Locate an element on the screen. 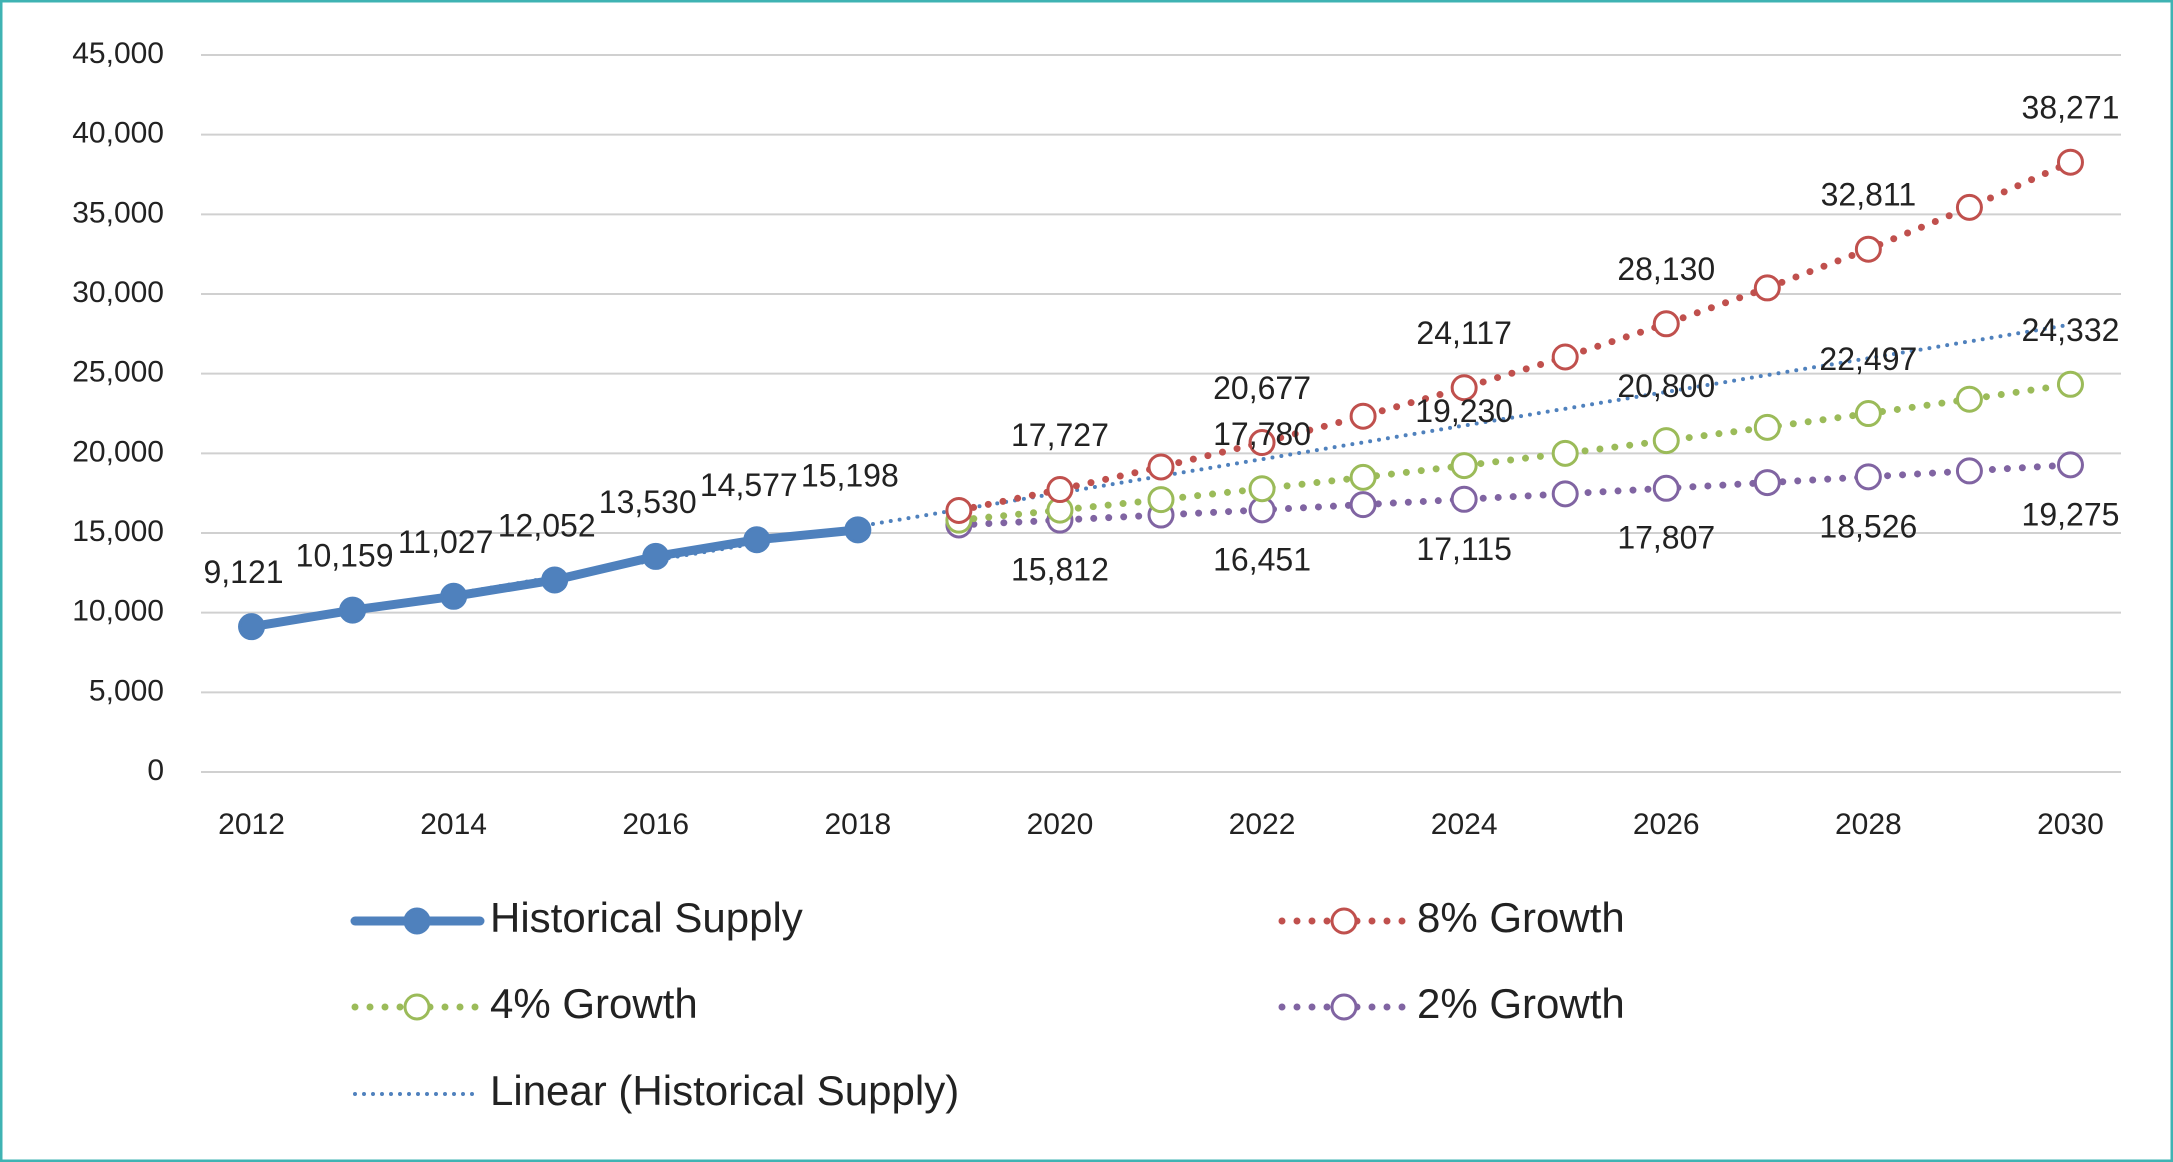 The image size is (2173, 1162). legend-item: 4% Growth is located at coordinates (524, 1003).